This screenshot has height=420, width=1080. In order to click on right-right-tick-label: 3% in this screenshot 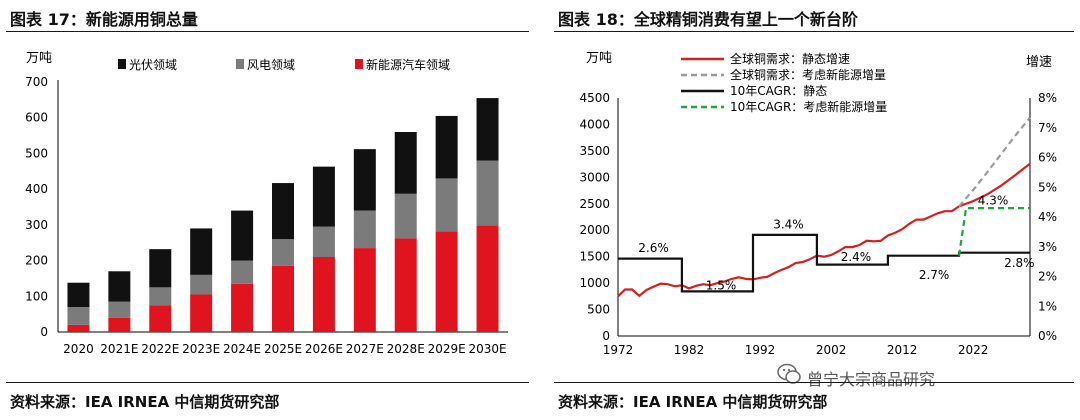, I will do `click(1047, 247)`.